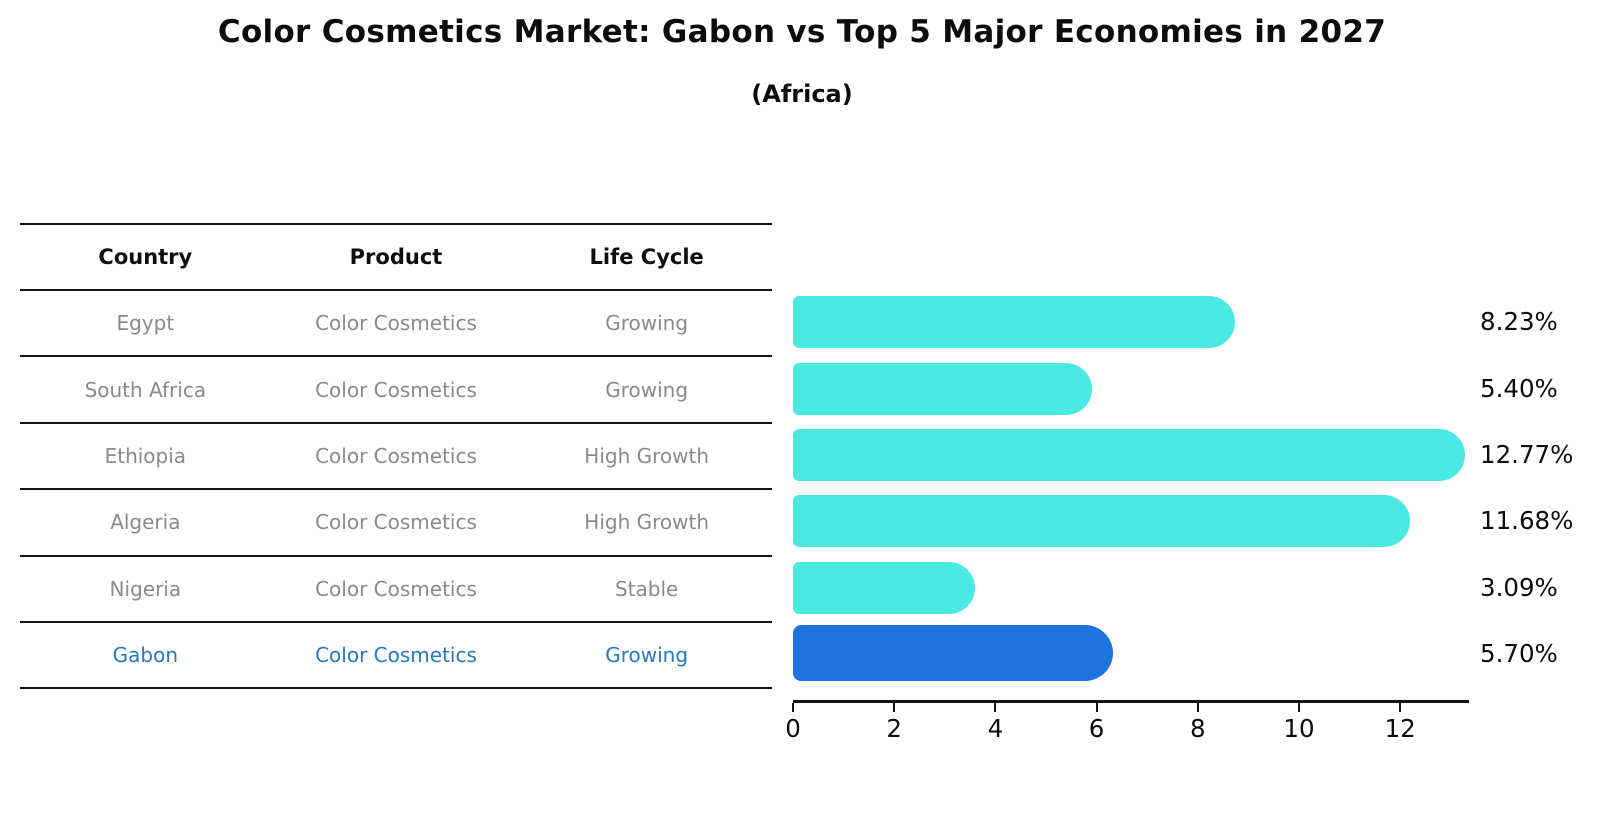 The width and height of the screenshot is (1604, 823). I want to click on x-axis-line, so click(1131, 701).